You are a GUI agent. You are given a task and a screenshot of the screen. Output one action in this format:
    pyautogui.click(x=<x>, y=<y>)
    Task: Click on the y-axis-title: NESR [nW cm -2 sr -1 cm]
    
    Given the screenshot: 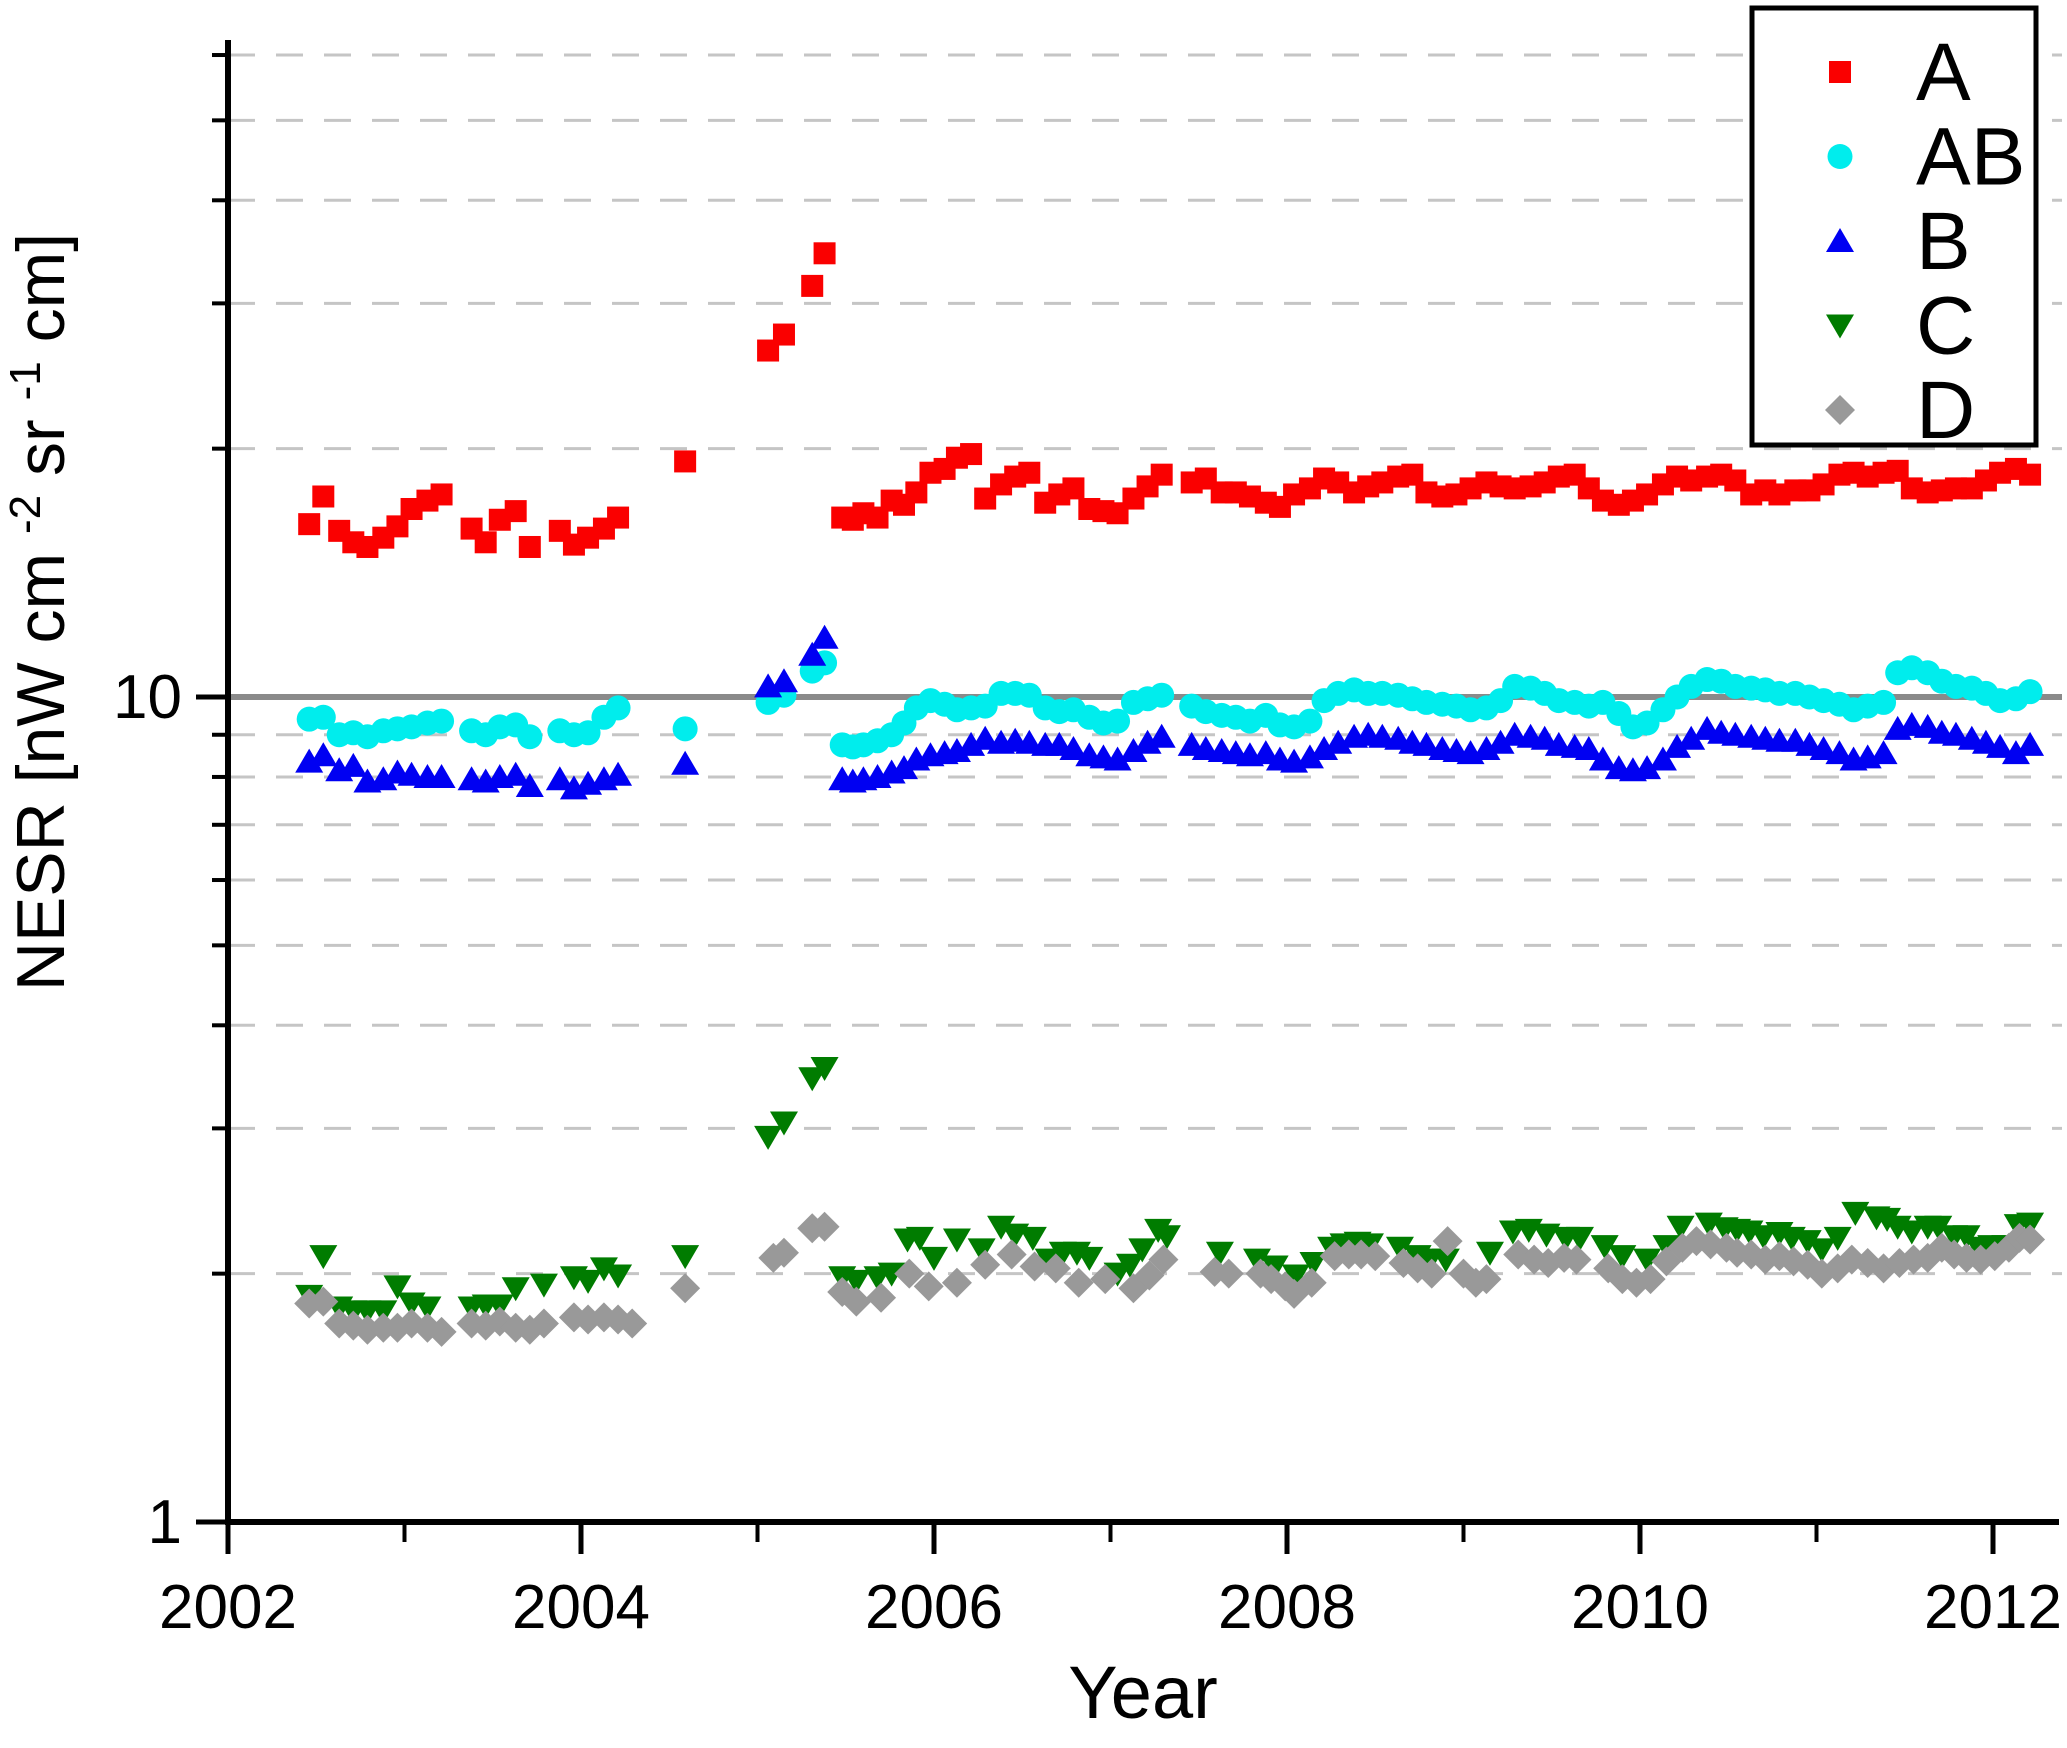 What is the action you would take?
    pyautogui.click(x=39, y=612)
    